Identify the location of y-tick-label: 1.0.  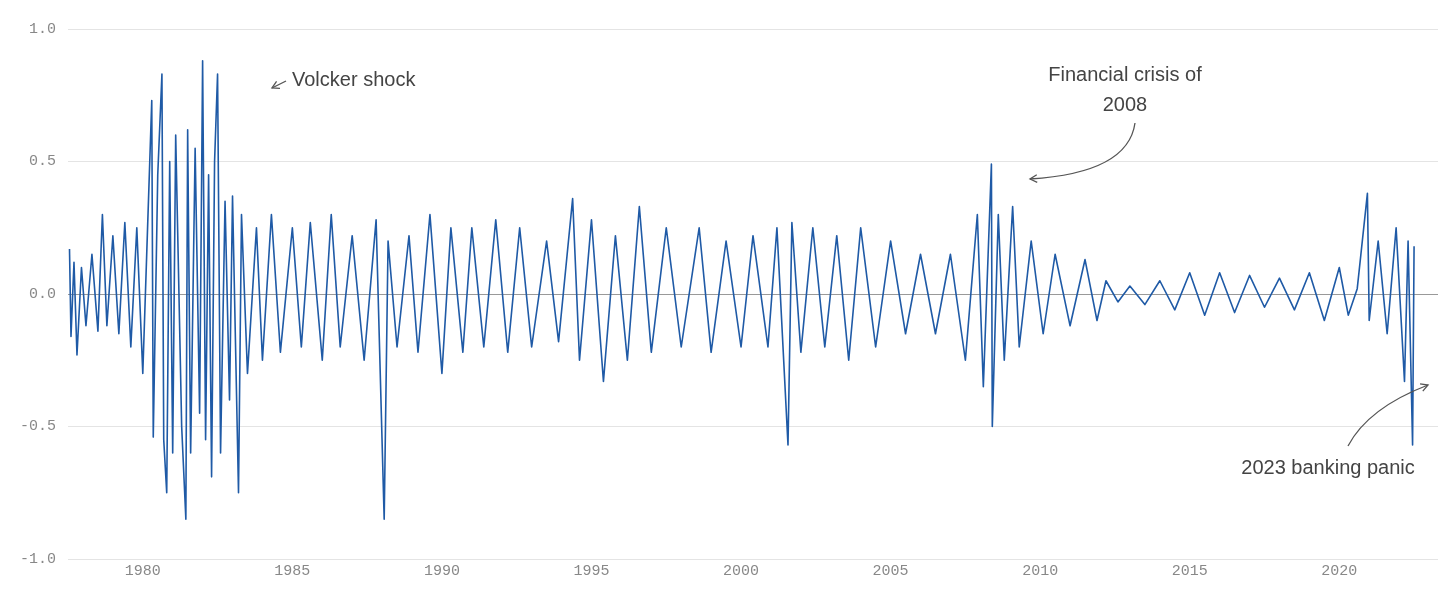
(42, 29).